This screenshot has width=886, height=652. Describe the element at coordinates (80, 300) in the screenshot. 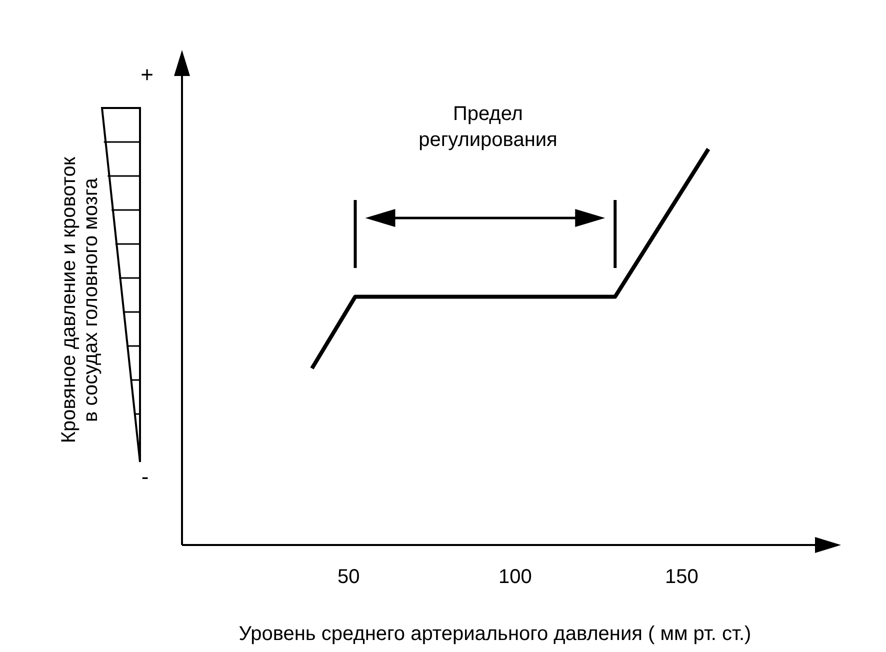

I see `y-axis-title: Кровяное давление и кровоток в сосудах головного мозга` at that location.